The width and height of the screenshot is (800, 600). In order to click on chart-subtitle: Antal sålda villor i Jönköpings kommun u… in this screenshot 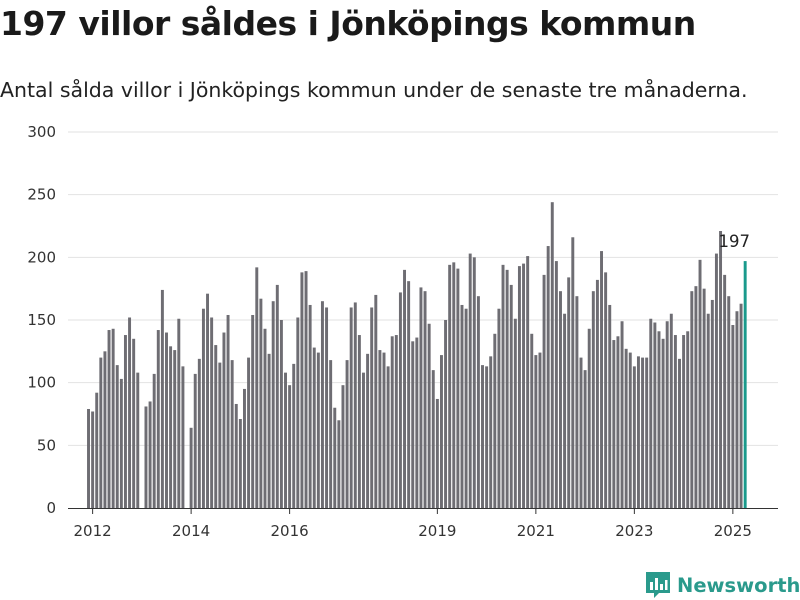, I will do `click(374, 90)`.